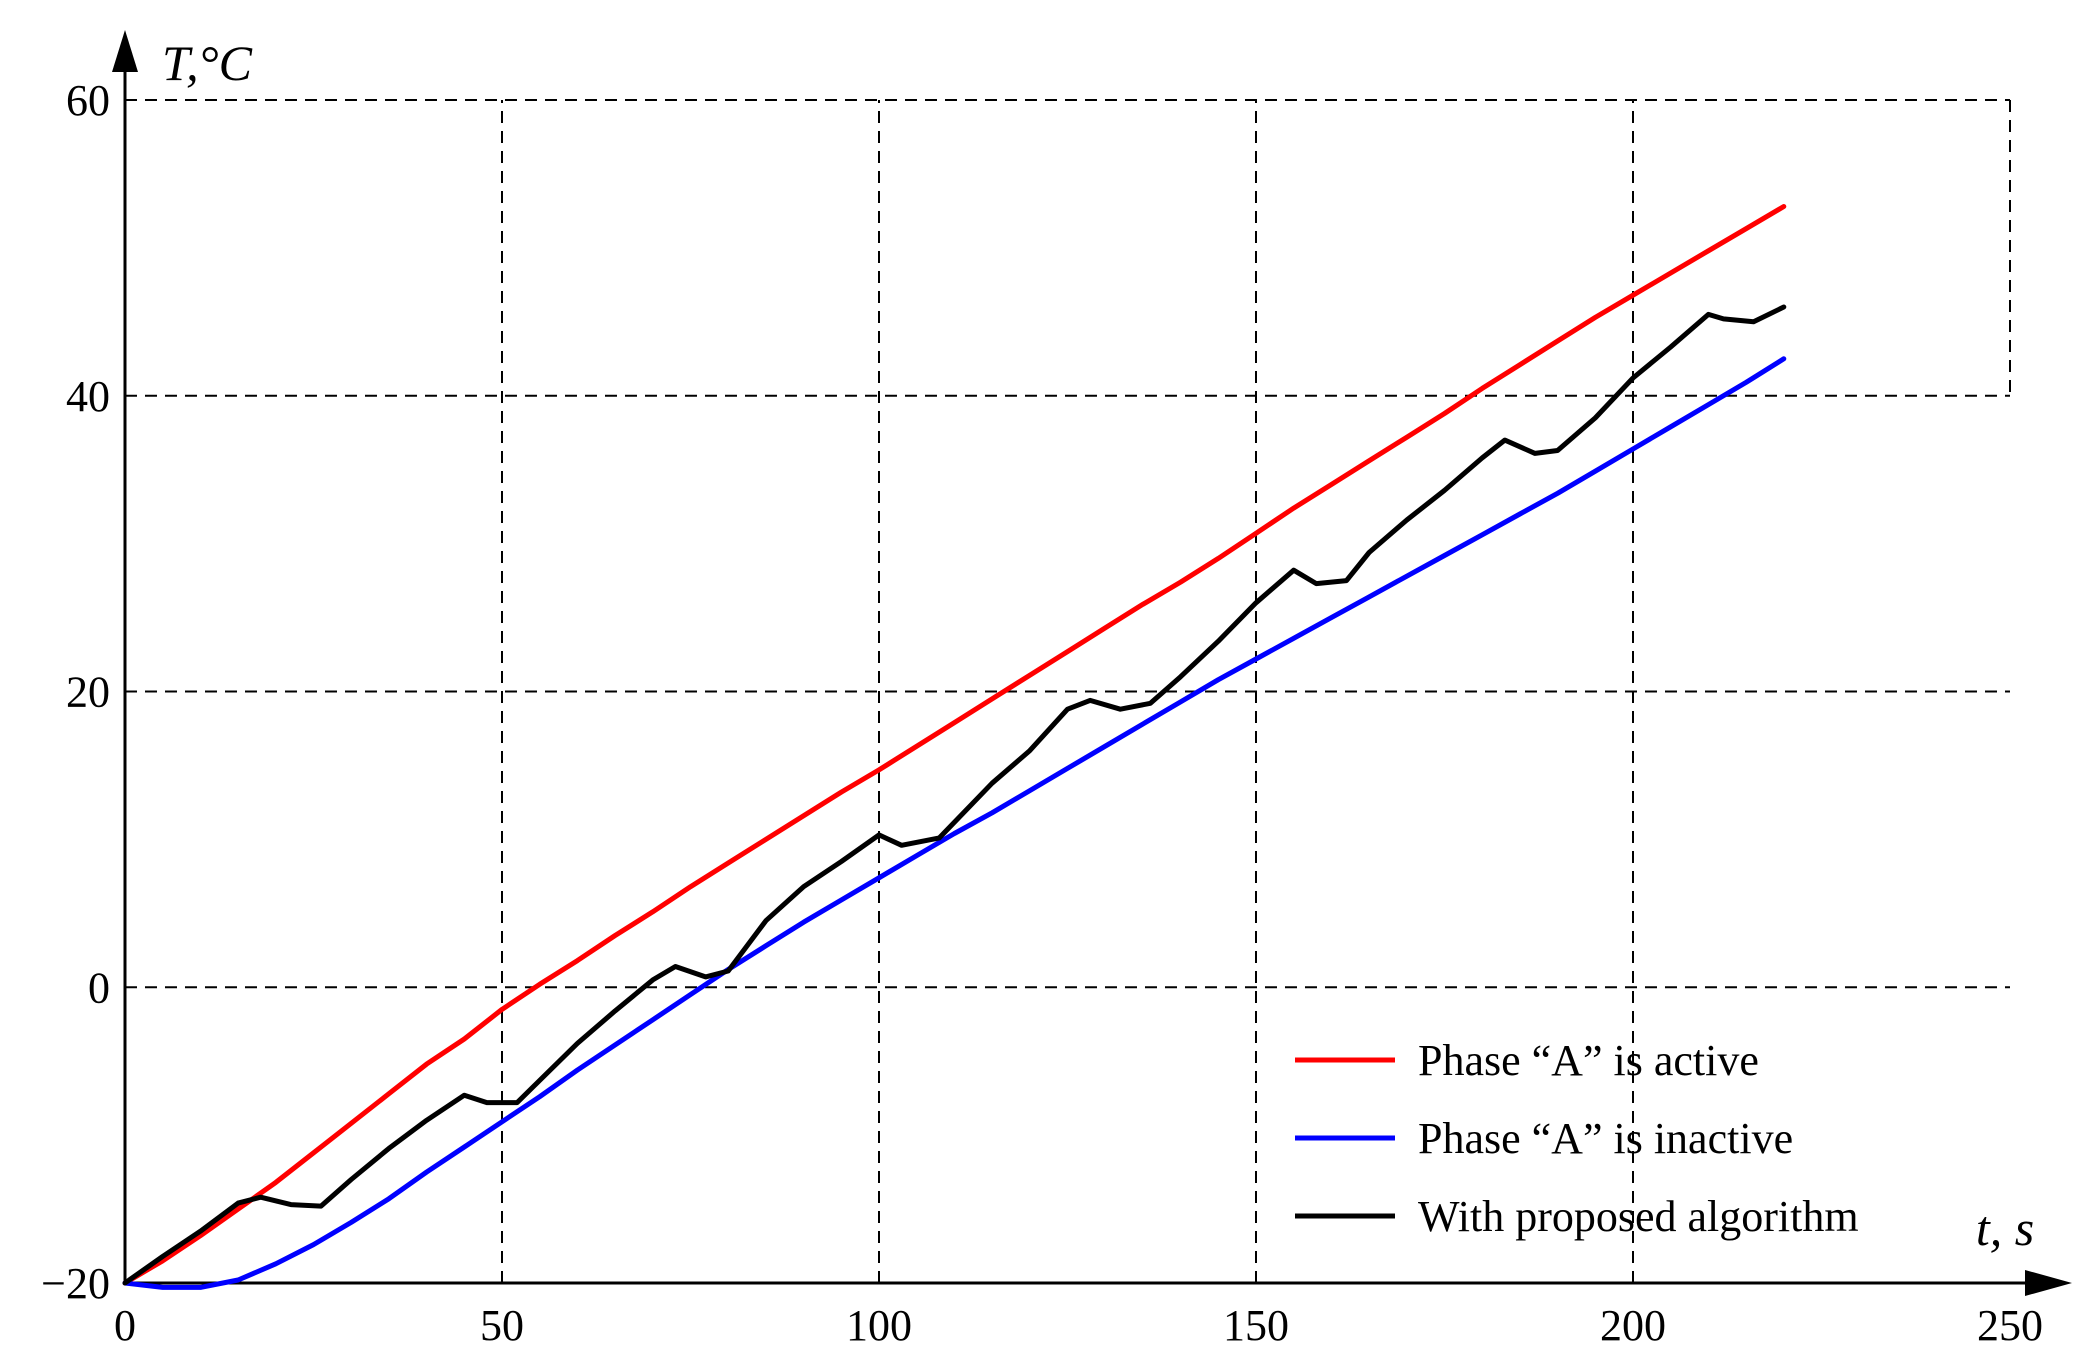  What do you see at coordinates (75, 1283) in the screenshot?
I see `y-tick-label: −20` at bounding box center [75, 1283].